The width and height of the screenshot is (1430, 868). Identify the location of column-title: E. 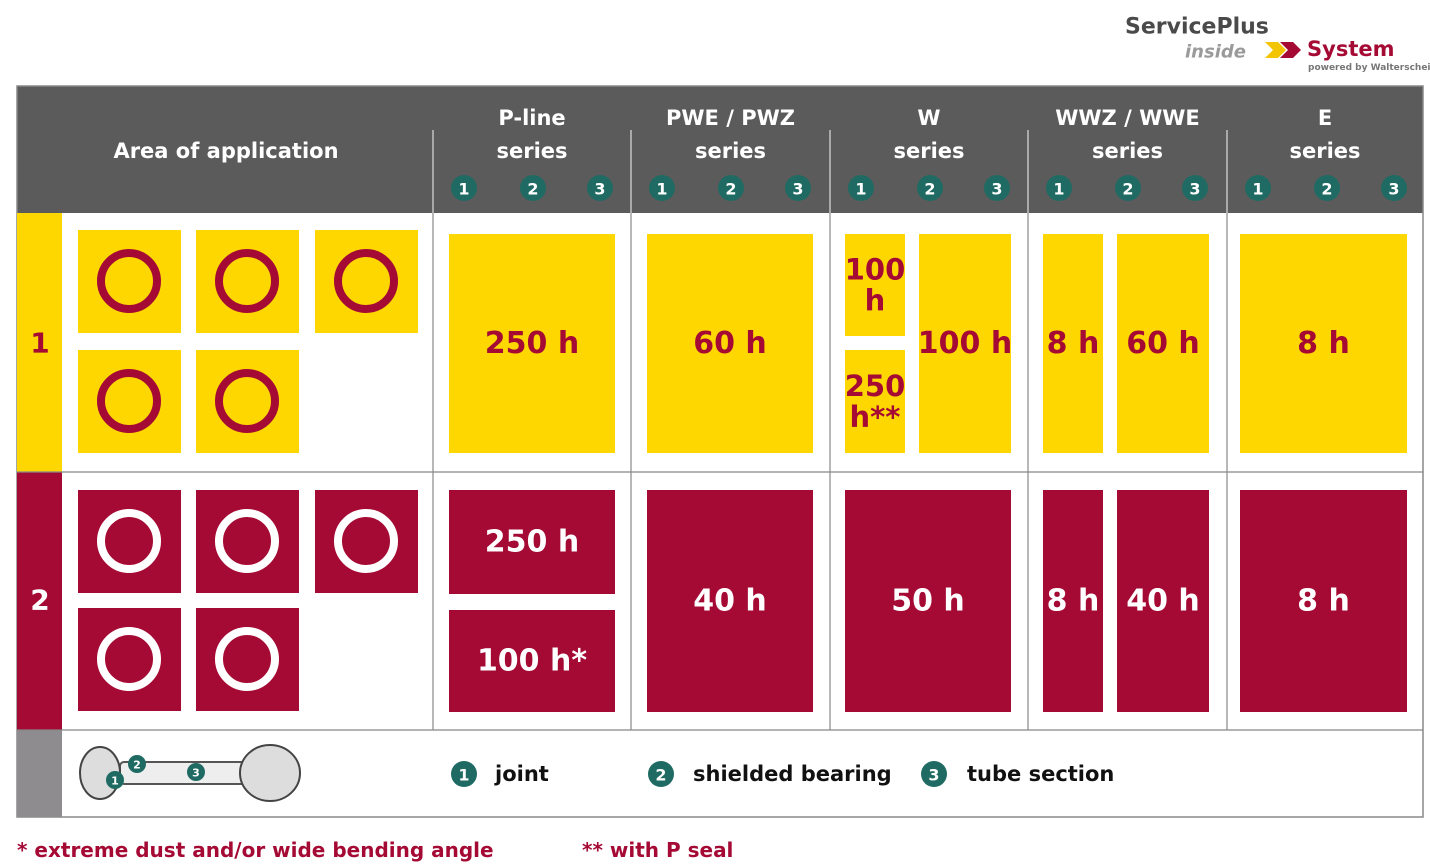
(1325, 118).